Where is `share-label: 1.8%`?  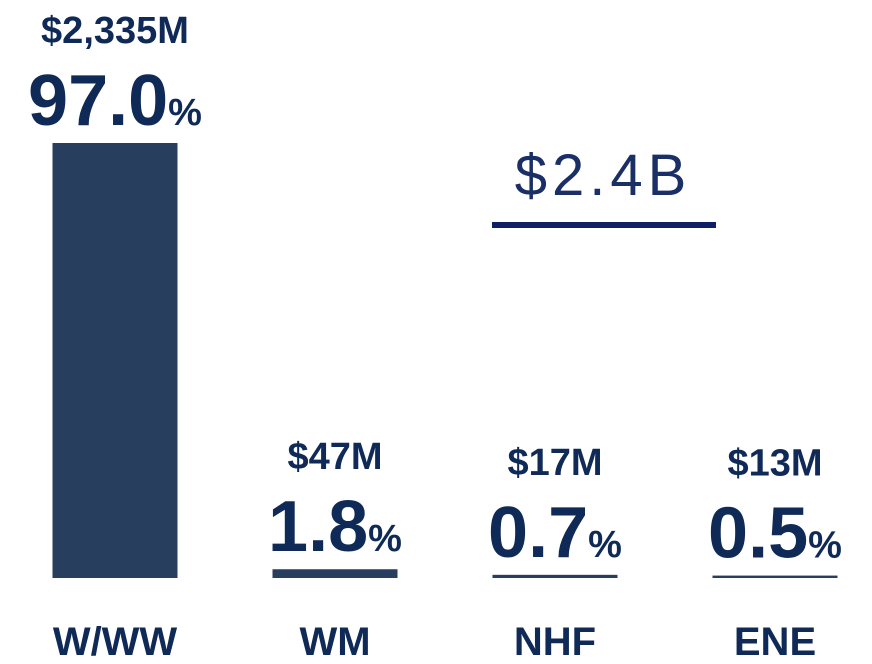
share-label: 1.8% is located at coordinates (335, 527).